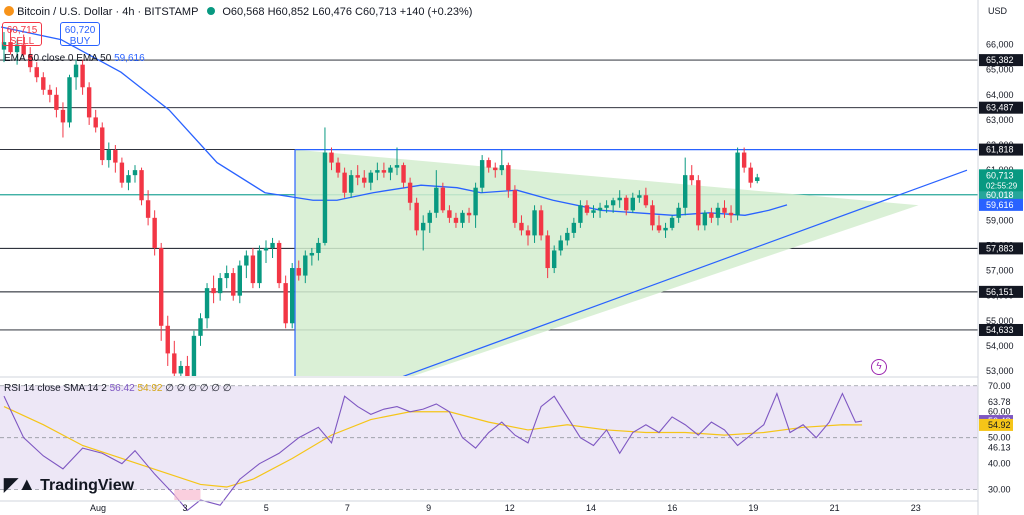 The width and height of the screenshot is (1024, 515). I want to click on rsi-tick-label: 70.00, so click(999, 386).